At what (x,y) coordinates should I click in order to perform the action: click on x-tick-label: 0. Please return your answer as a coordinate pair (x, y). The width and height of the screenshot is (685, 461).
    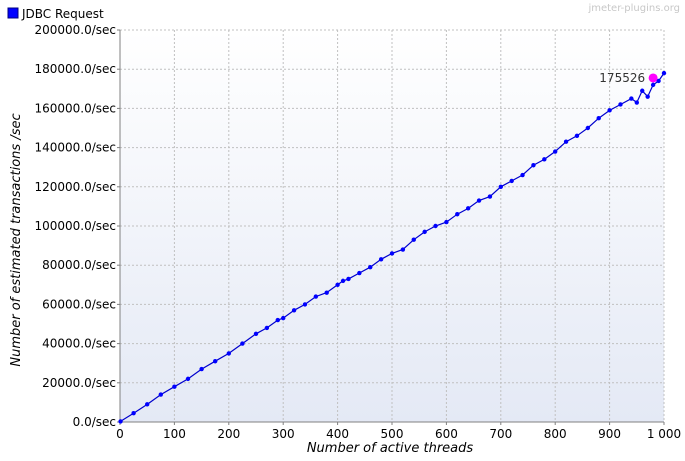
    Looking at the image, I should click on (120, 434).